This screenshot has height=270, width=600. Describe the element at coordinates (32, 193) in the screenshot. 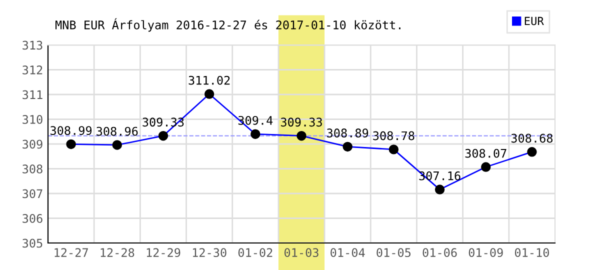

I see `y-tick-label: 307` at that location.